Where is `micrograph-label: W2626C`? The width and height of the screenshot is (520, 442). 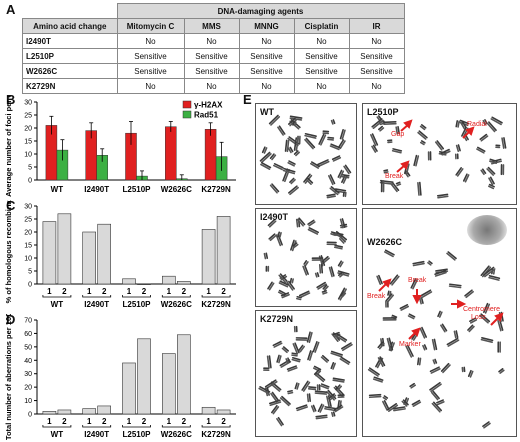 micrograph-label: W2626C is located at coordinates (385, 242).